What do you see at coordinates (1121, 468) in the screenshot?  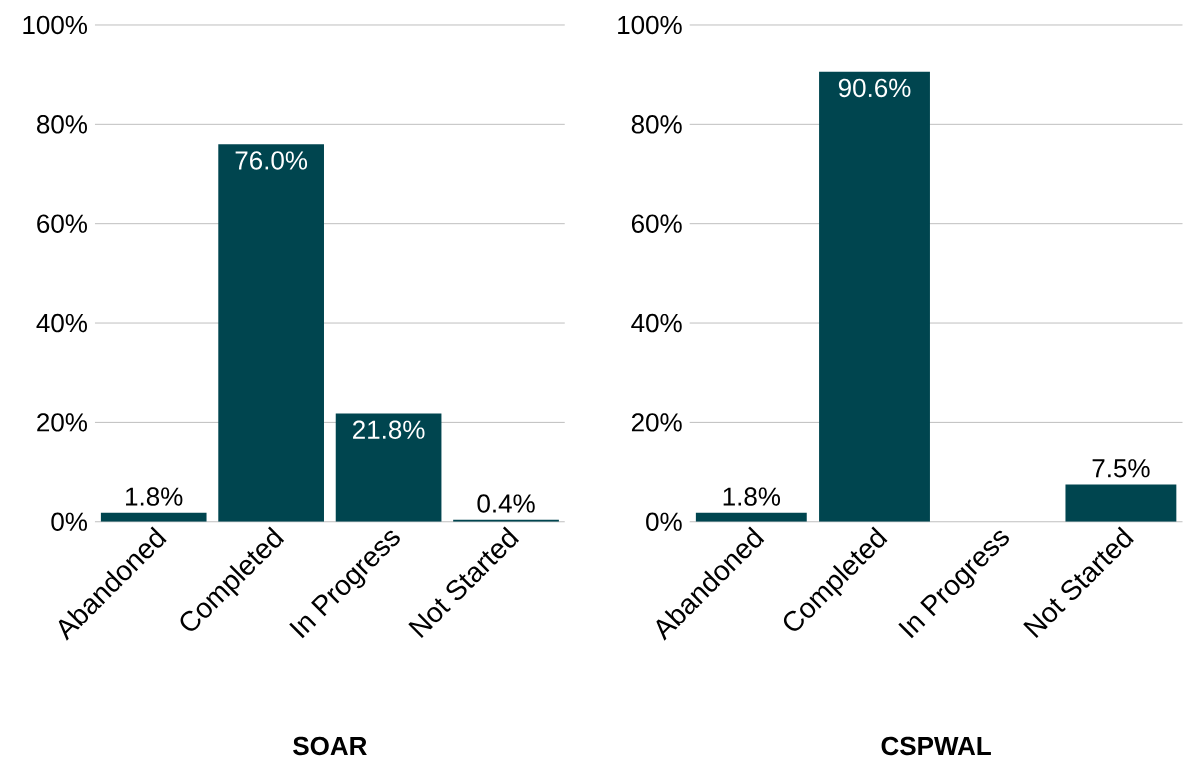 I see `data-label: 7.5%` at bounding box center [1121, 468].